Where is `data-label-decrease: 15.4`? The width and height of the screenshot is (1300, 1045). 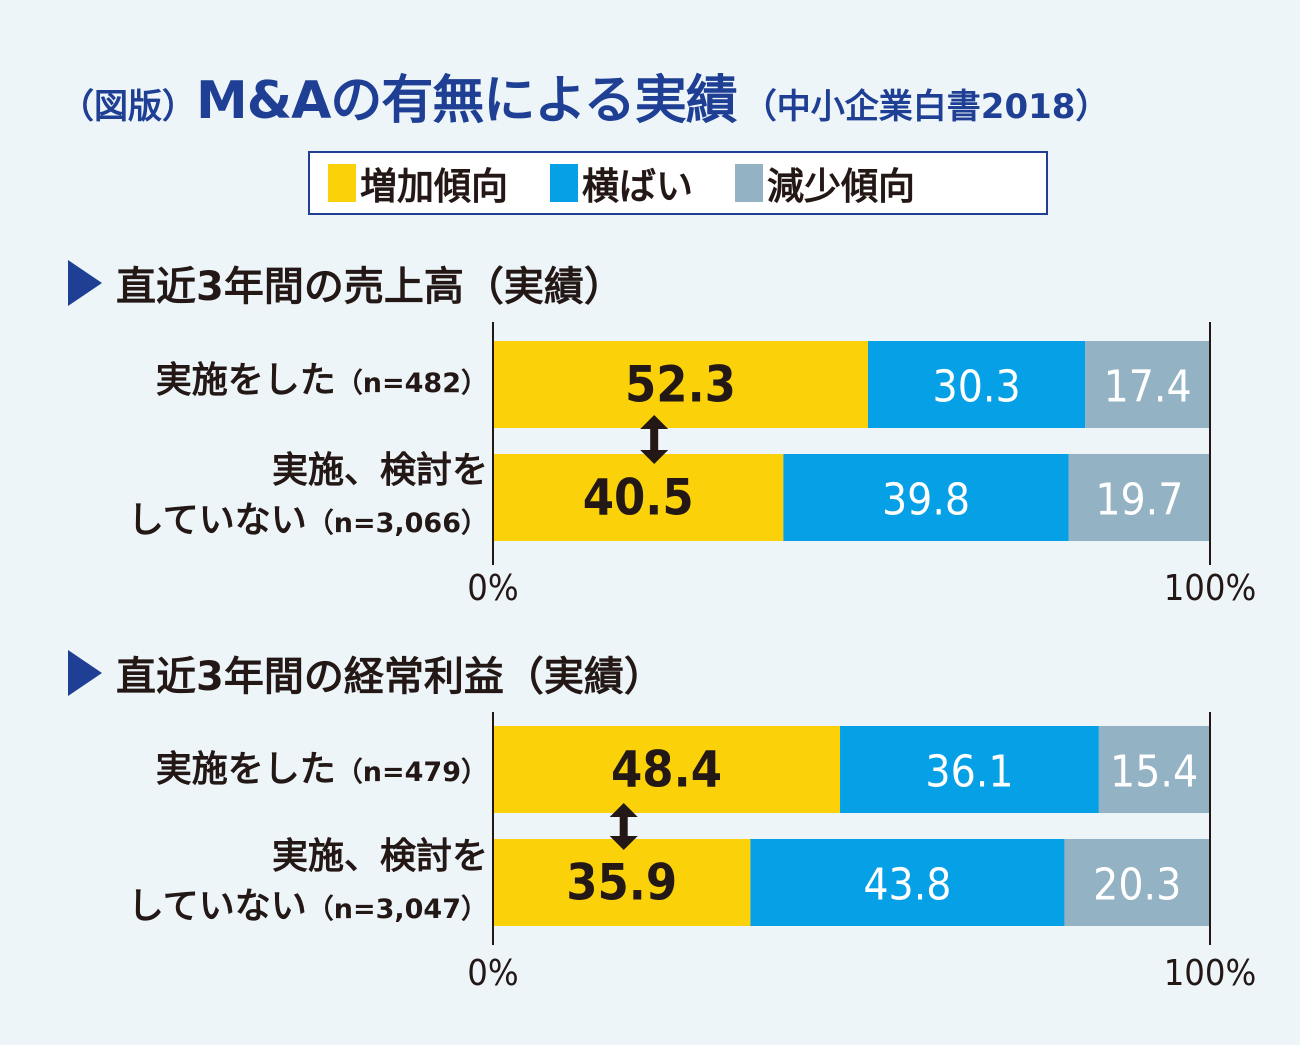
data-label-decrease: 15.4 is located at coordinates (1154, 772).